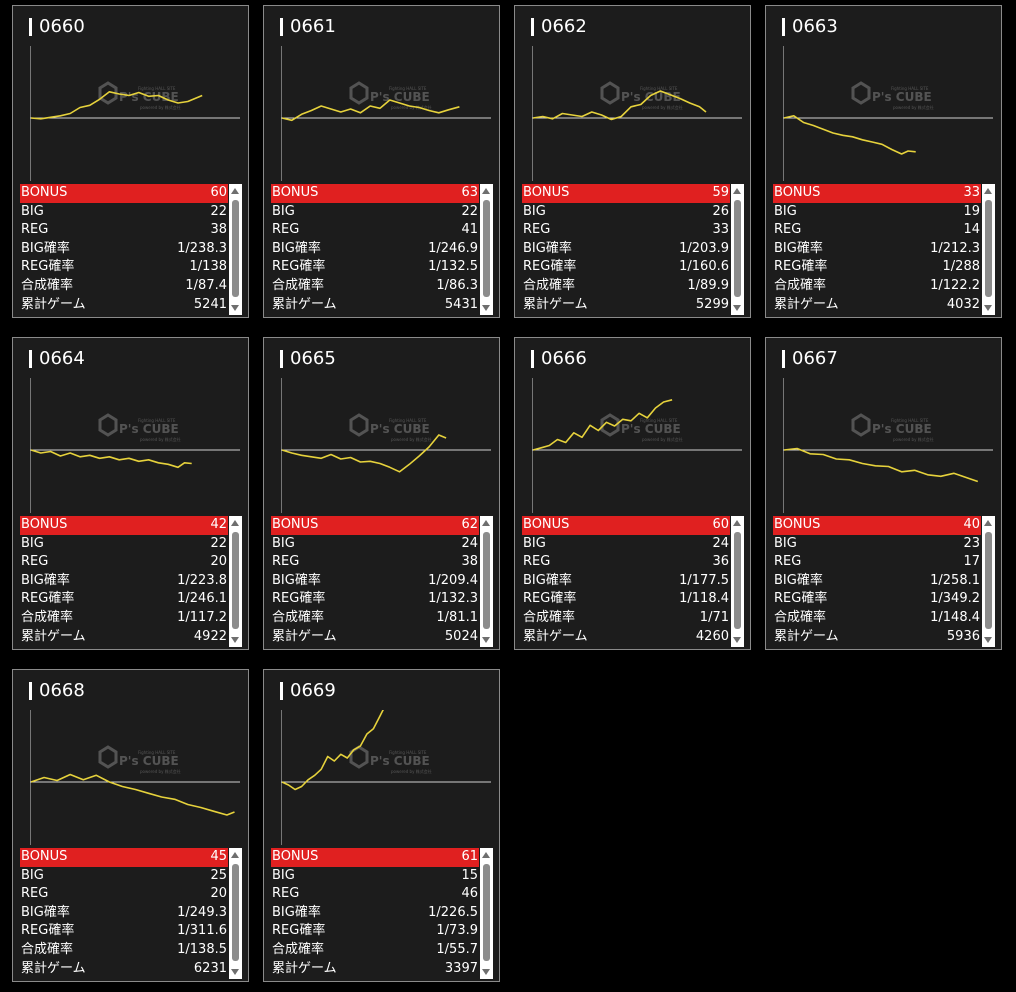  What do you see at coordinates (375, 267) in the screenshot?
I see `reg-prob-row: REG確率 1/132.5` at bounding box center [375, 267].